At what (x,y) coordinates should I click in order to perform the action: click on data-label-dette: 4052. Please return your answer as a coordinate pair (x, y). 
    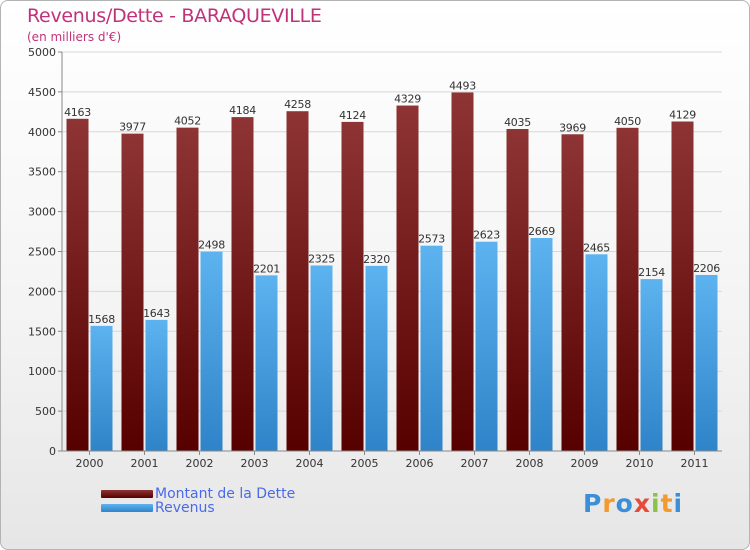
    Looking at the image, I should click on (187, 121).